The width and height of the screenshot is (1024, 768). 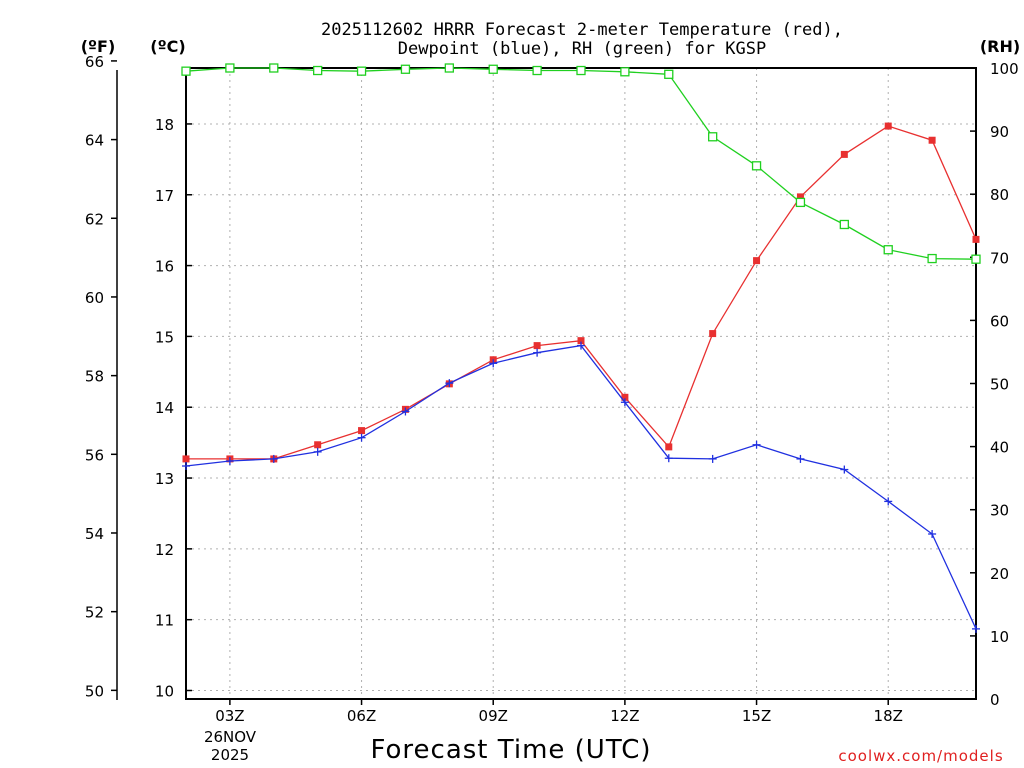 What do you see at coordinates (1004, 69) in the screenshot?
I see `rh-tick-label: 100` at bounding box center [1004, 69].